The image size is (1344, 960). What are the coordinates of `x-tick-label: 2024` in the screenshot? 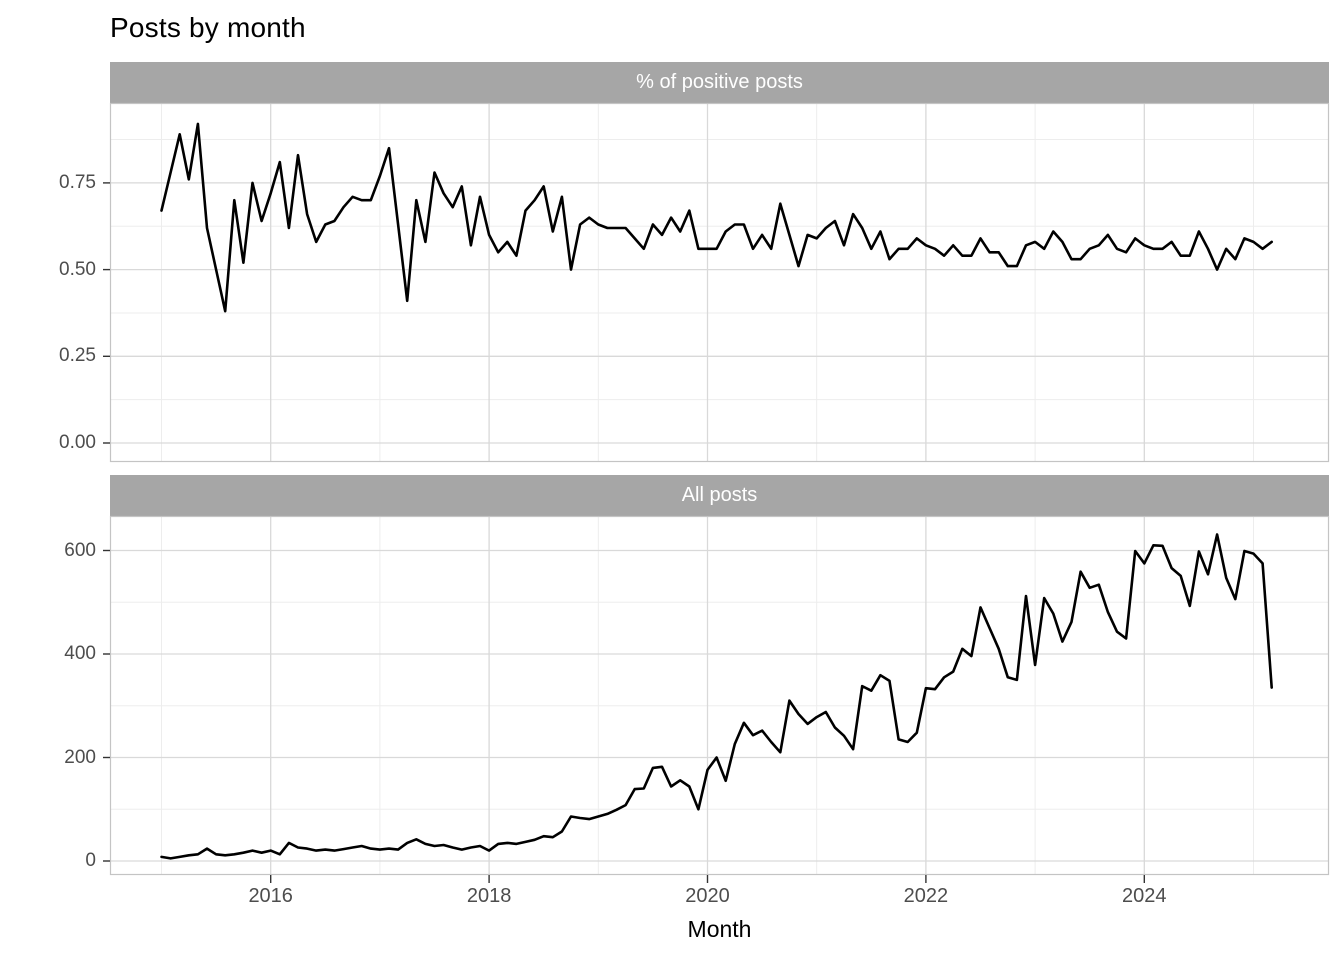 It's located at (1144, 896).